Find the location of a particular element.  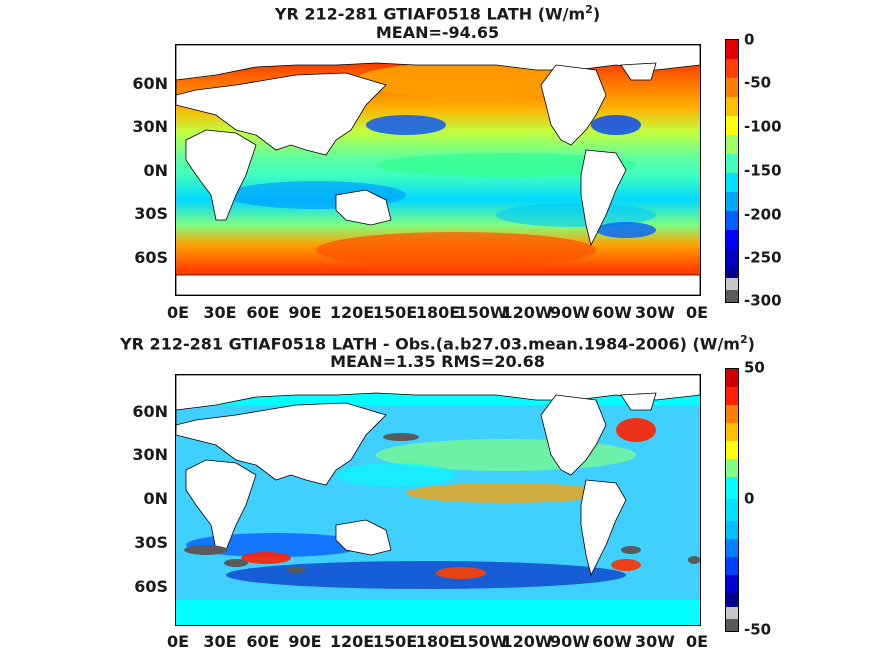

panel2-lon-30w: 30W is located at coordinates (655, 641).